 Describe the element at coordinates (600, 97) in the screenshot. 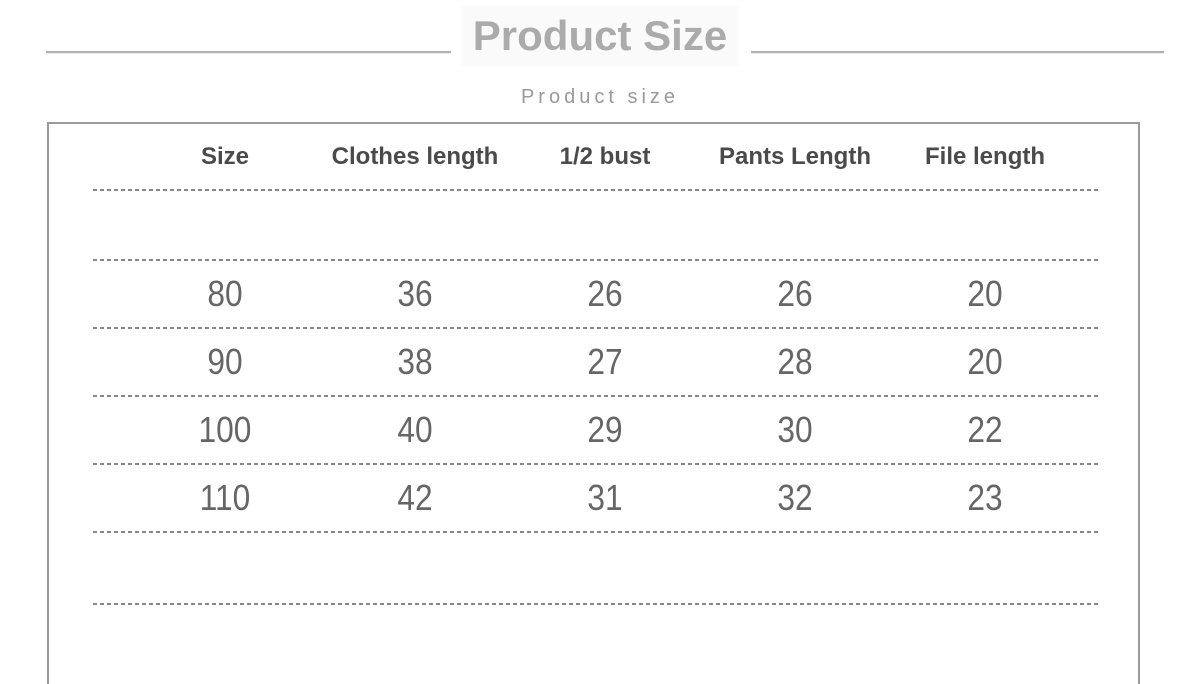

I see `page-subtitle: Product size` at that location.